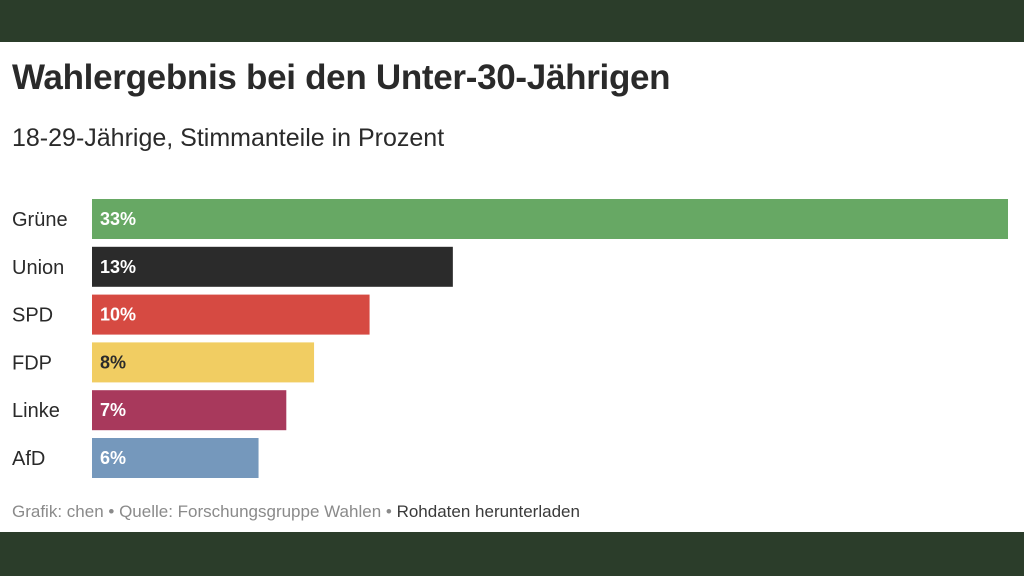  What do you see at coordinates (488, 511) in the screenshot?
I see `download-raw-data-link: Rohdaten herunterladen` at bounding box center [488, 511].